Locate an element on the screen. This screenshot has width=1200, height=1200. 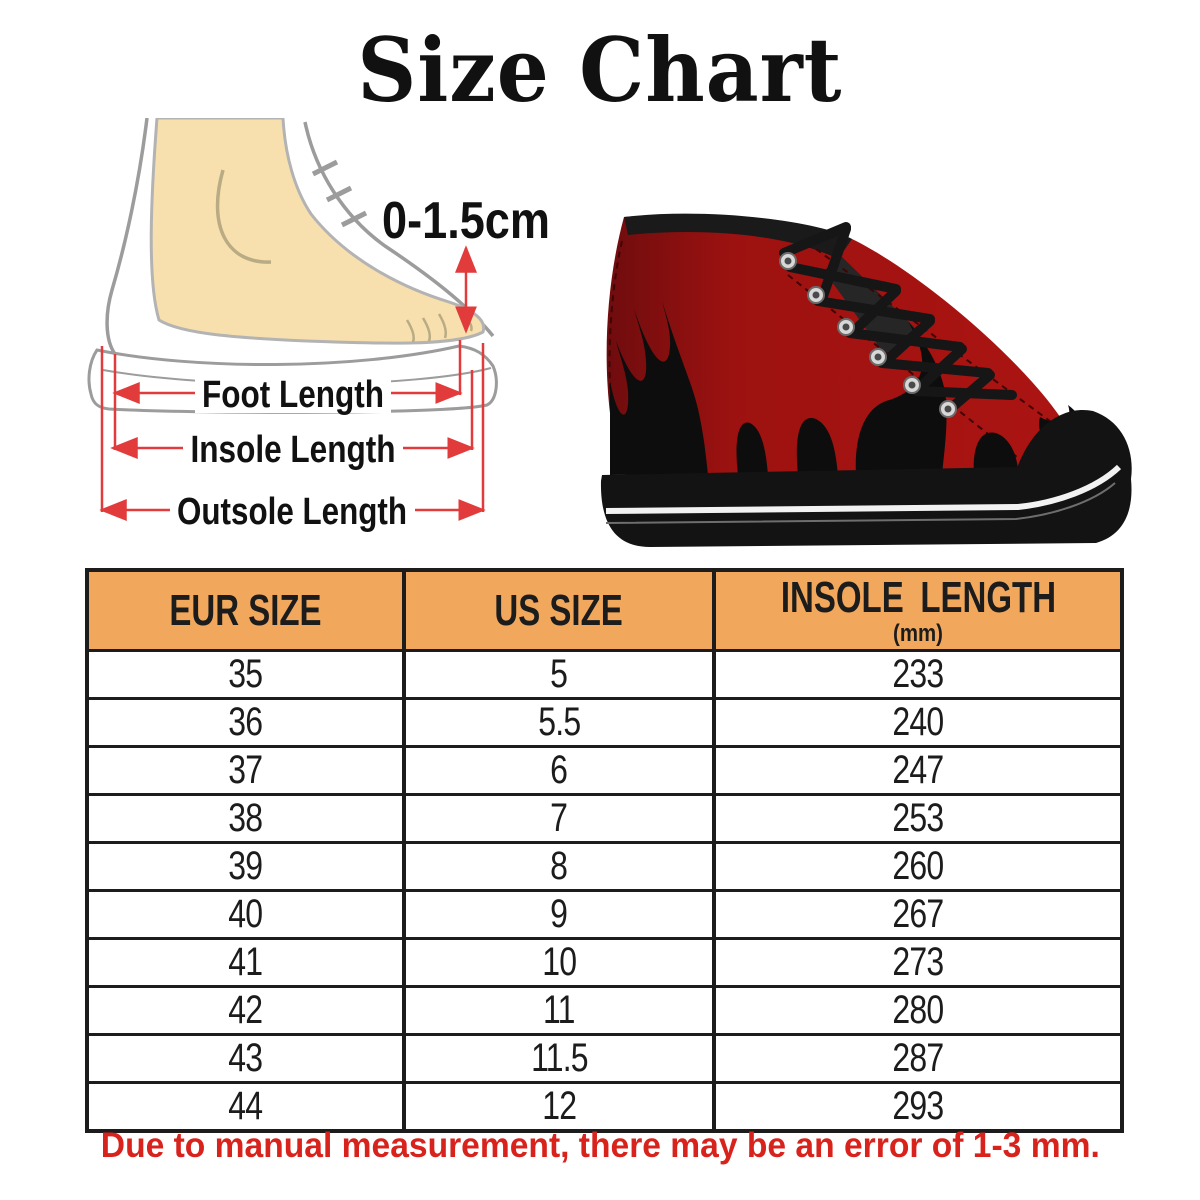
insole-length-cell: 287 is located at coordinates (918, 1058).